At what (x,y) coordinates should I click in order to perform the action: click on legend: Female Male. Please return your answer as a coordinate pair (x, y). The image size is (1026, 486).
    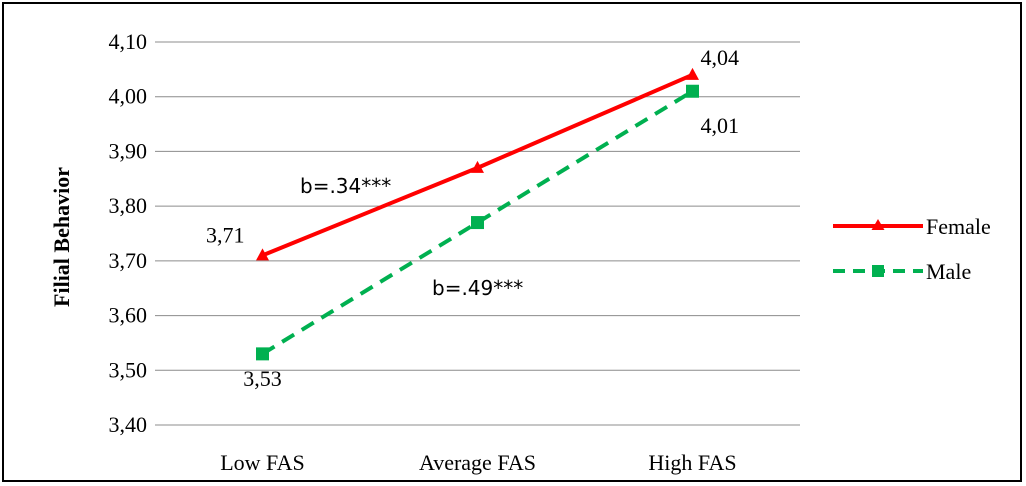
    Looking at the image, I should click on (912, 249).